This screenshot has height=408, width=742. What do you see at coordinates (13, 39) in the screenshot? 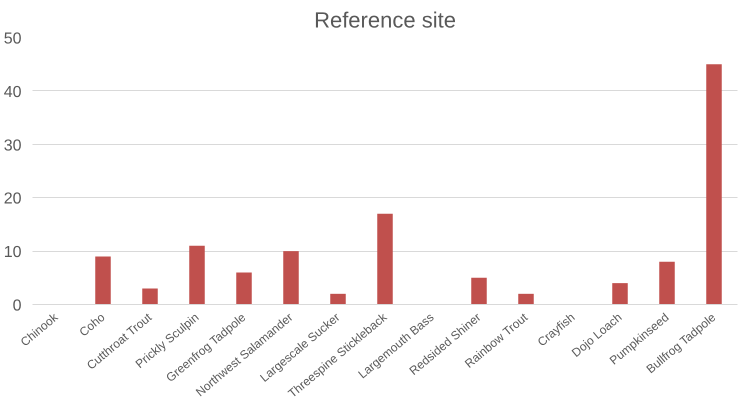
I see `y-tick-label: 50` at bounding box center [13, 39].